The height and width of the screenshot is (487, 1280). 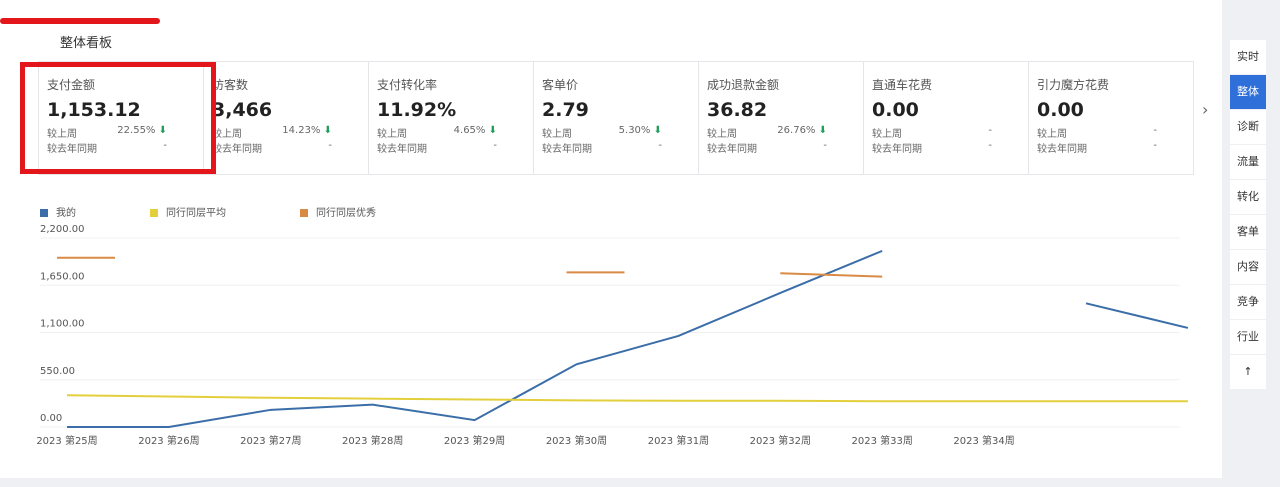 What do you see at coordinates (286, 118) in the screenshot?
I see `kpi-card: 访客数 3,466 较上周 14.23% ⬇ 较去年同期 -` at bounding box center [286, 118].